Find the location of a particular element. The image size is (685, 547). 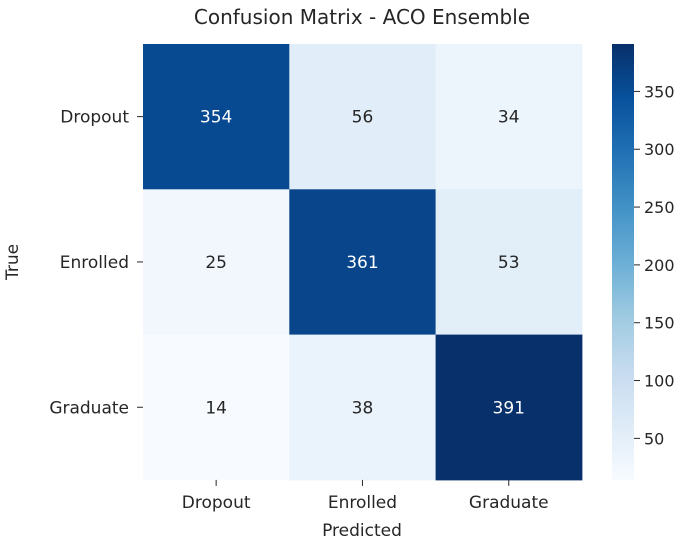

y-tick-label: Graduate is located at coordinates (89, 408).